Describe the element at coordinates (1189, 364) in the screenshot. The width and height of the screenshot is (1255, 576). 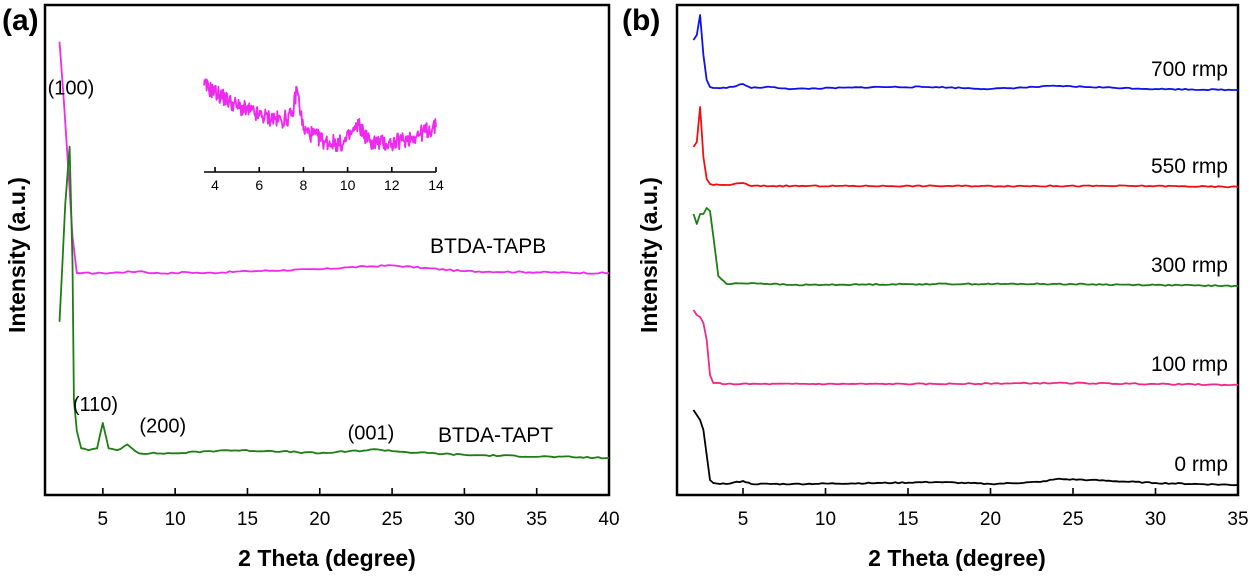
I see `series-label-100-rmp: 100 rmp` at that location.